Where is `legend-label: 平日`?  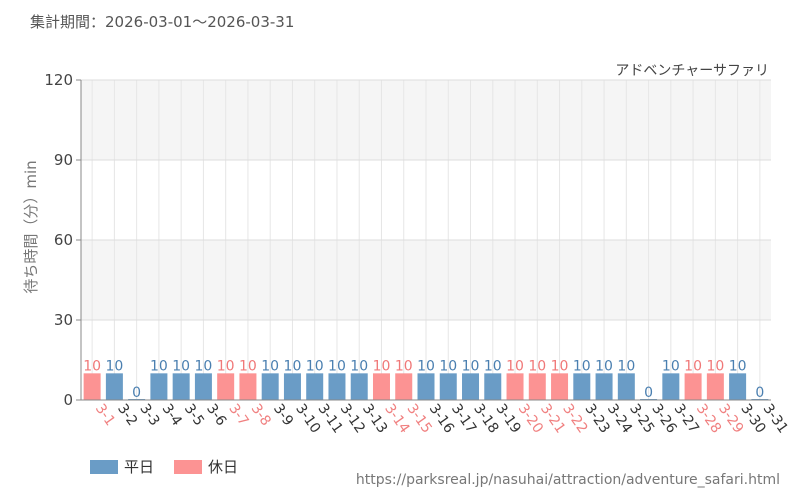
legend-label: 平日 is located at coordinates (139, 467).